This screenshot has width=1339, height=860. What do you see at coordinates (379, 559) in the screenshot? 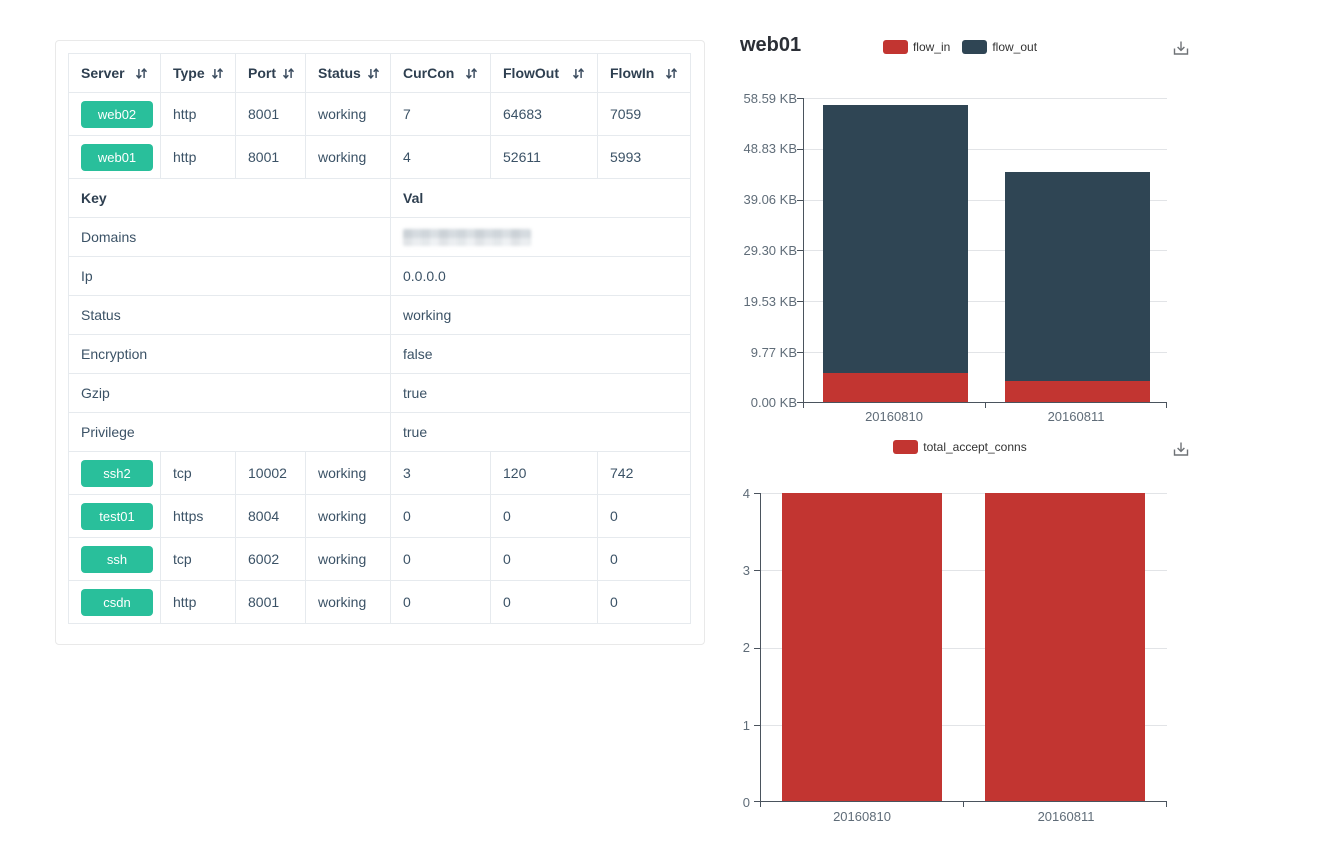
I see `table-row: ssh tcp 6002 working 0 0 0` at bounding box center [379, 559].